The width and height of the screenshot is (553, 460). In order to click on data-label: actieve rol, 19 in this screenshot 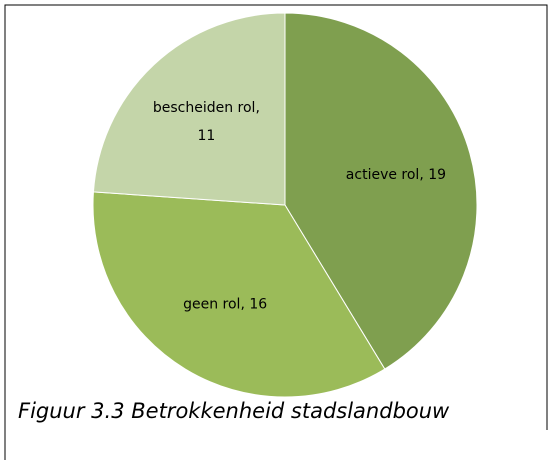, I will do `click(396, 175)`.